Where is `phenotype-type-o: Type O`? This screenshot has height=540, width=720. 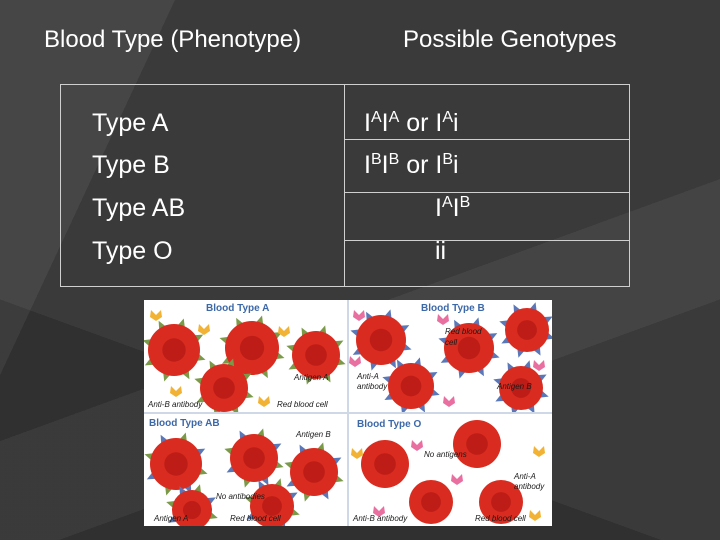 phenotype-type-o: Type O is located at coordinates (132, 251).